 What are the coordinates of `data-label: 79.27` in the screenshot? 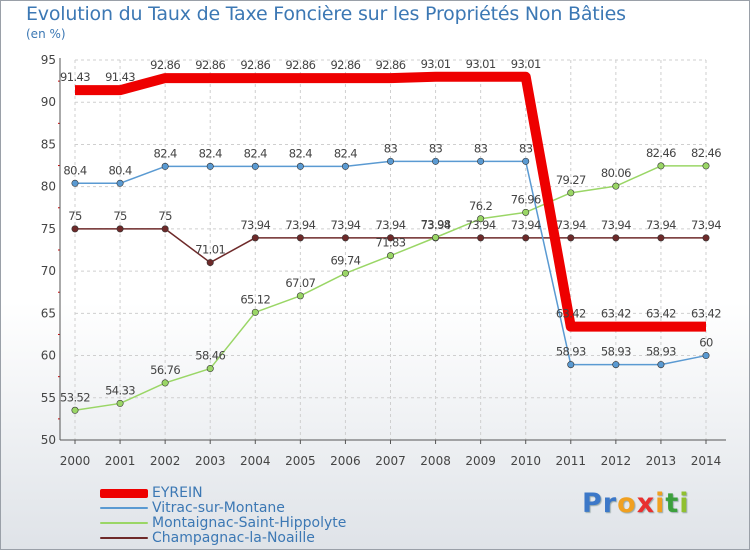 It's located at (571, 180).